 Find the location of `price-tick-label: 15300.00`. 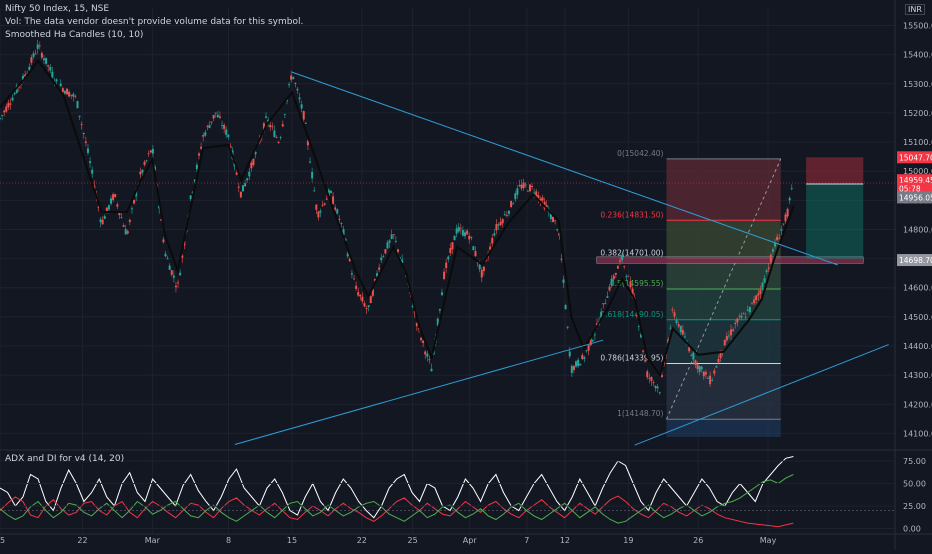

price-tick-label: 15300.00 is located at coordinates (917, 84).